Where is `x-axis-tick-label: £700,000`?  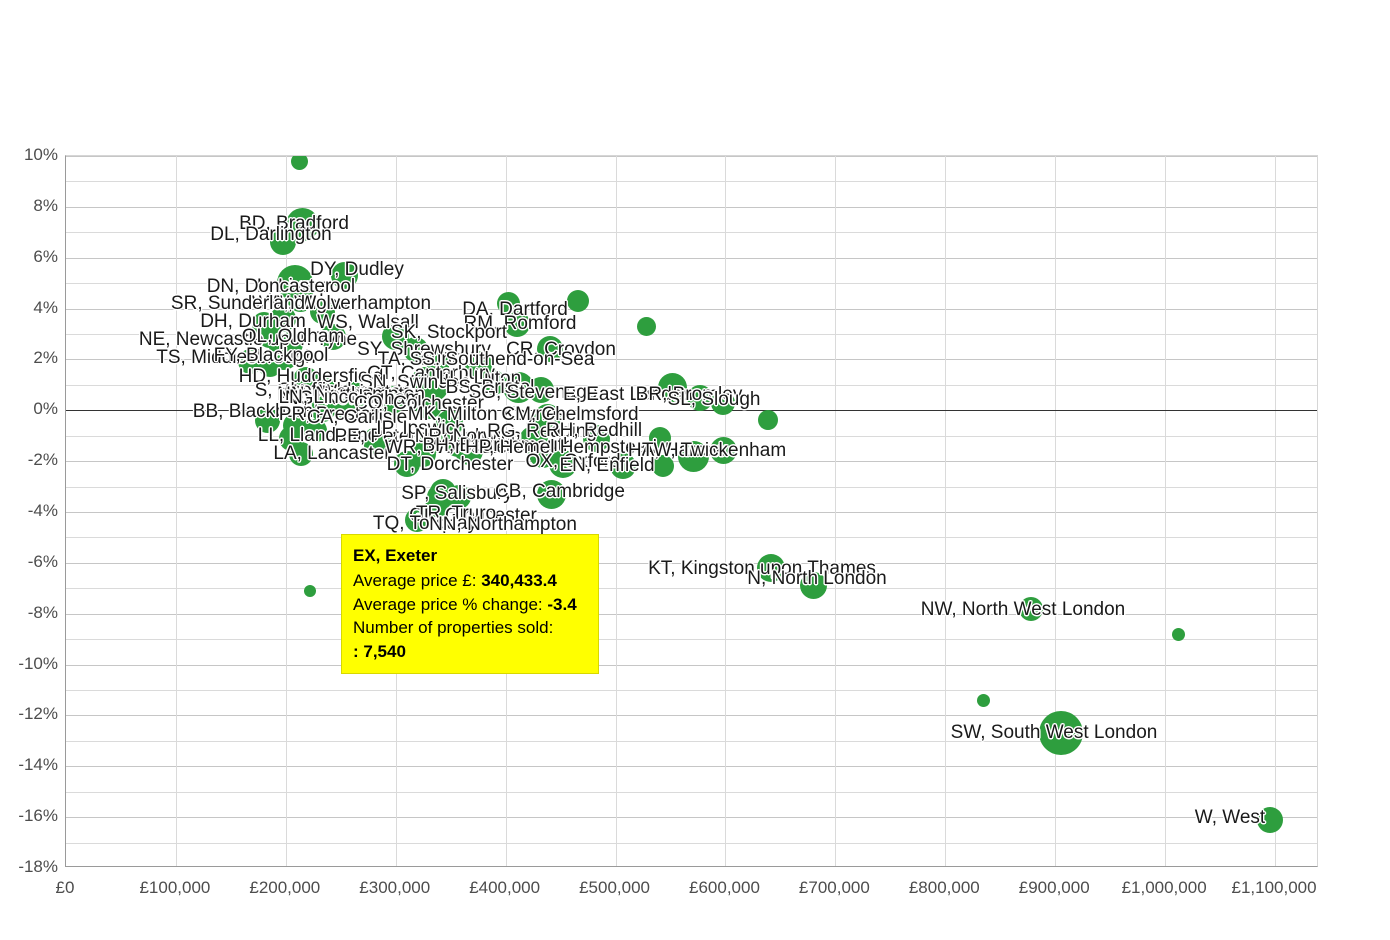
x-axis-tick-label: £700,000 is located at coordinates (834, 887).